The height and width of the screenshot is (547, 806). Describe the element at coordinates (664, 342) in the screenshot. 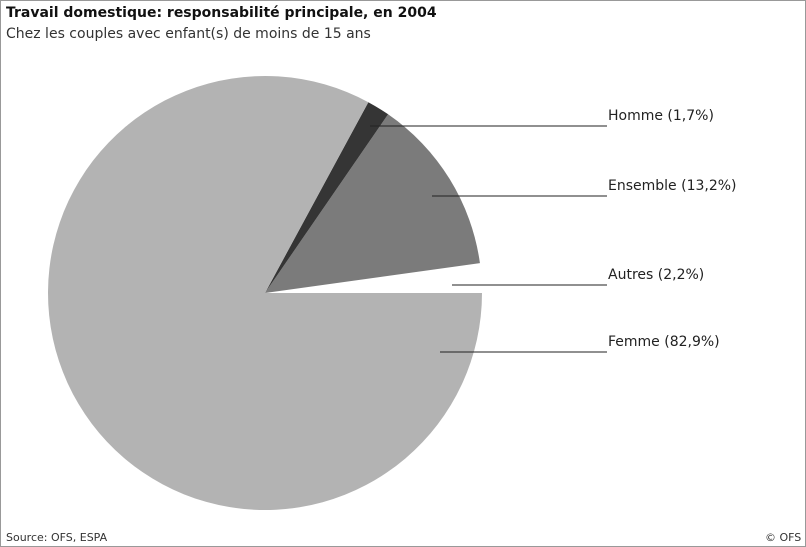

I see `slice-label: Femme (82,9%)` at that location.